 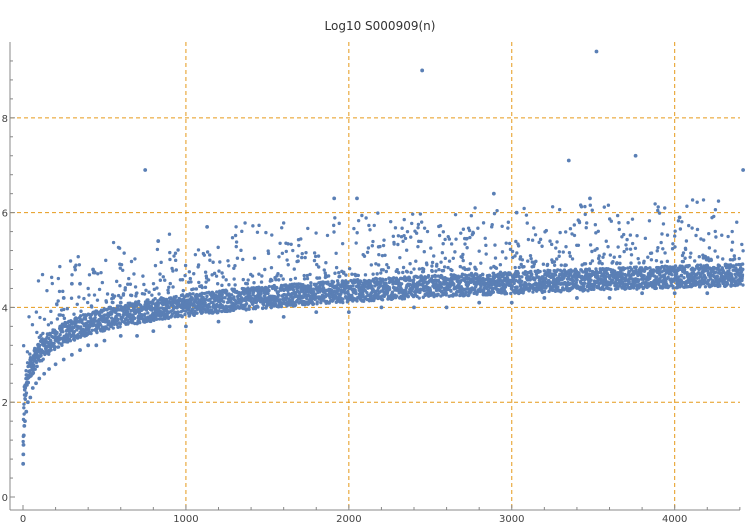 What do you see at coordinates (380, 26) in the screenshot?
I see `chart-title: Log10 S000909(n)` at bounding box center [380, 26].